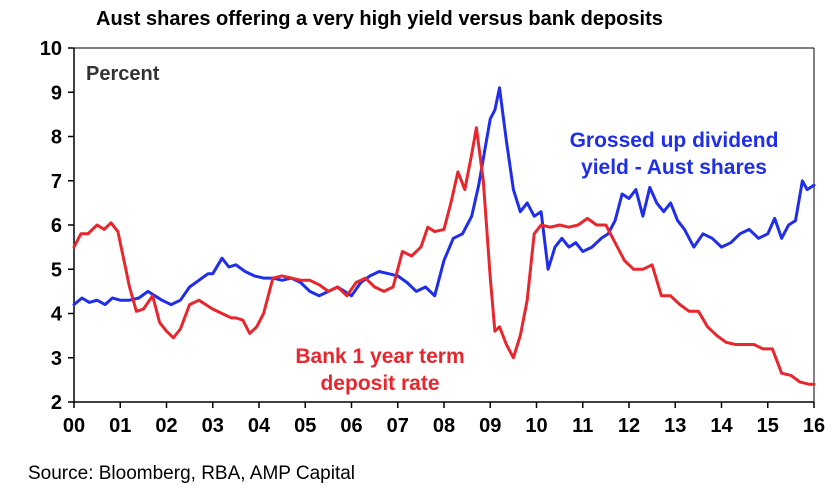  What do you see at coordinates (120, 426) in the screenshot?
I see `x-tick-label: 01` at bounding box center [120, 426].